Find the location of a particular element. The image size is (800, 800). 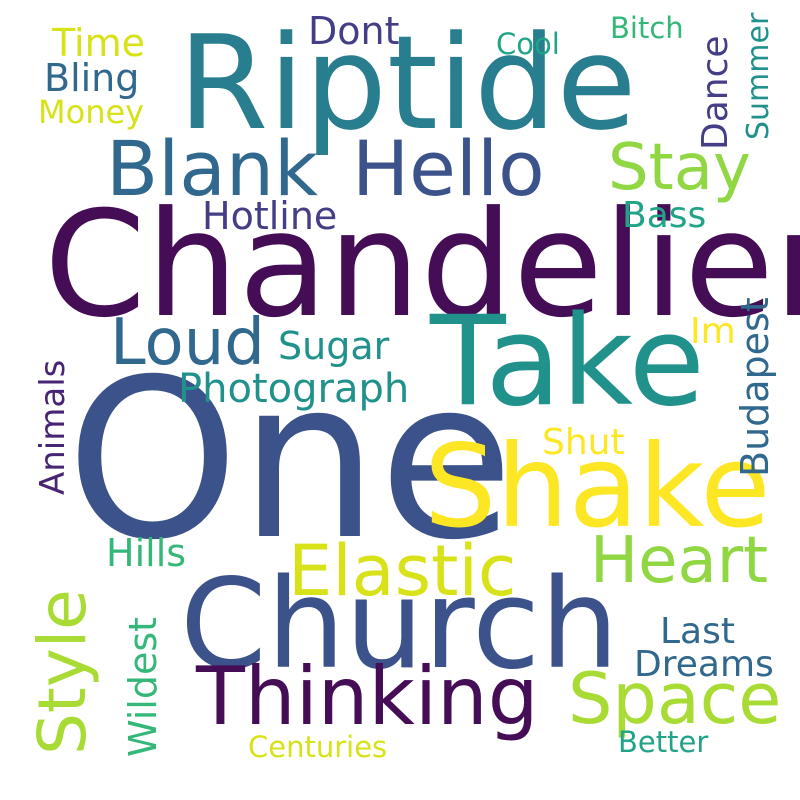

word-thinking: Thinking is located at coordinates (367, 696).